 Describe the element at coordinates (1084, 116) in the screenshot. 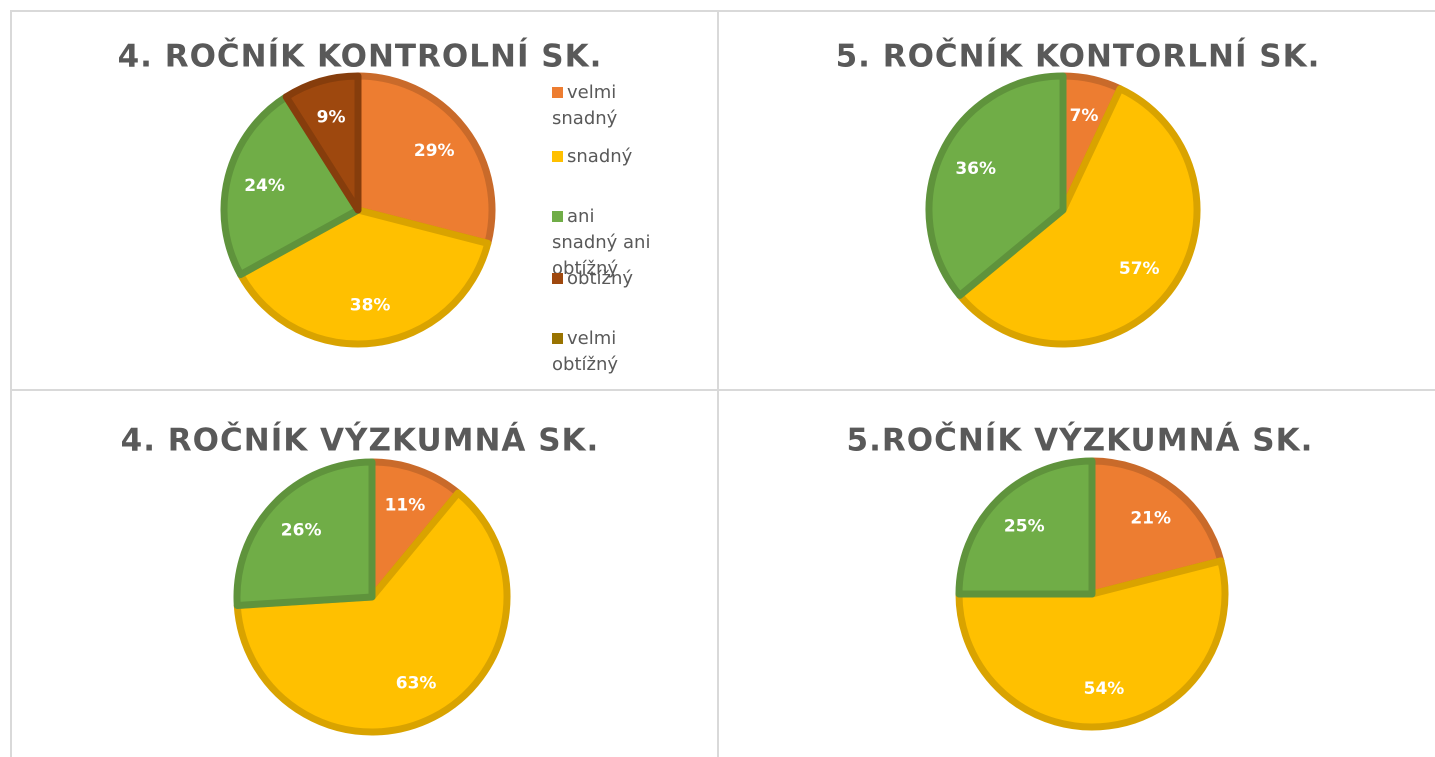

I see `data-label: 7%` at that location.